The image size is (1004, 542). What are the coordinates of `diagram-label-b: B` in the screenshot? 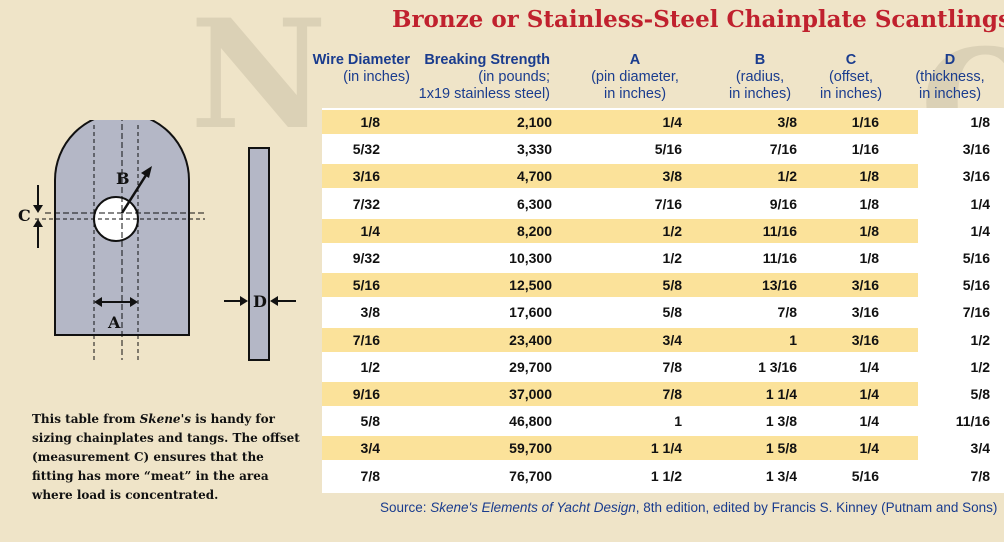 It's located at (123, 178).